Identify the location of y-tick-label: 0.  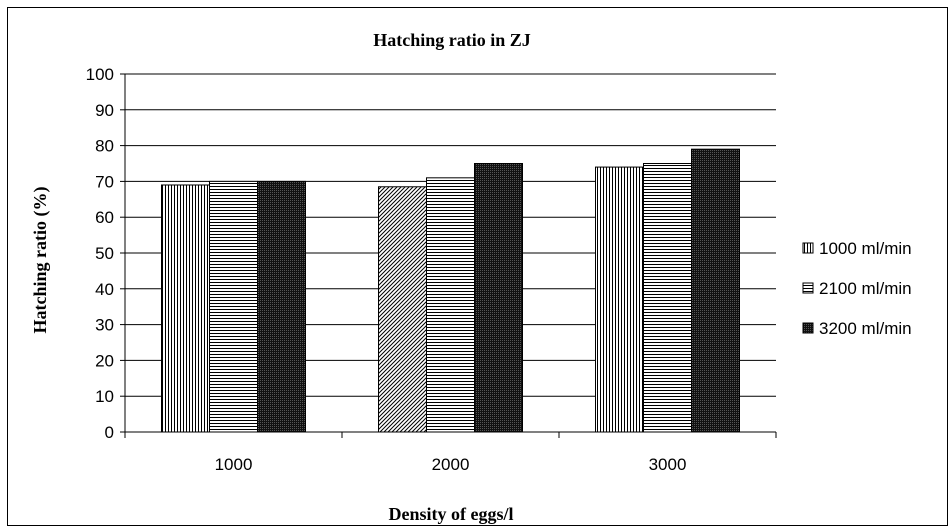
(109, 432).